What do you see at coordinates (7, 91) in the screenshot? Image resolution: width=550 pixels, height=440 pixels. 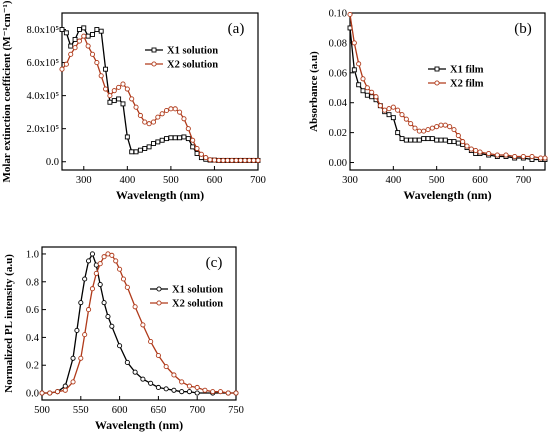 I see `y-axis-label: Molar extinction coefficient (M⁻¹cm⁻¹)` at bounding box center [7, 91].